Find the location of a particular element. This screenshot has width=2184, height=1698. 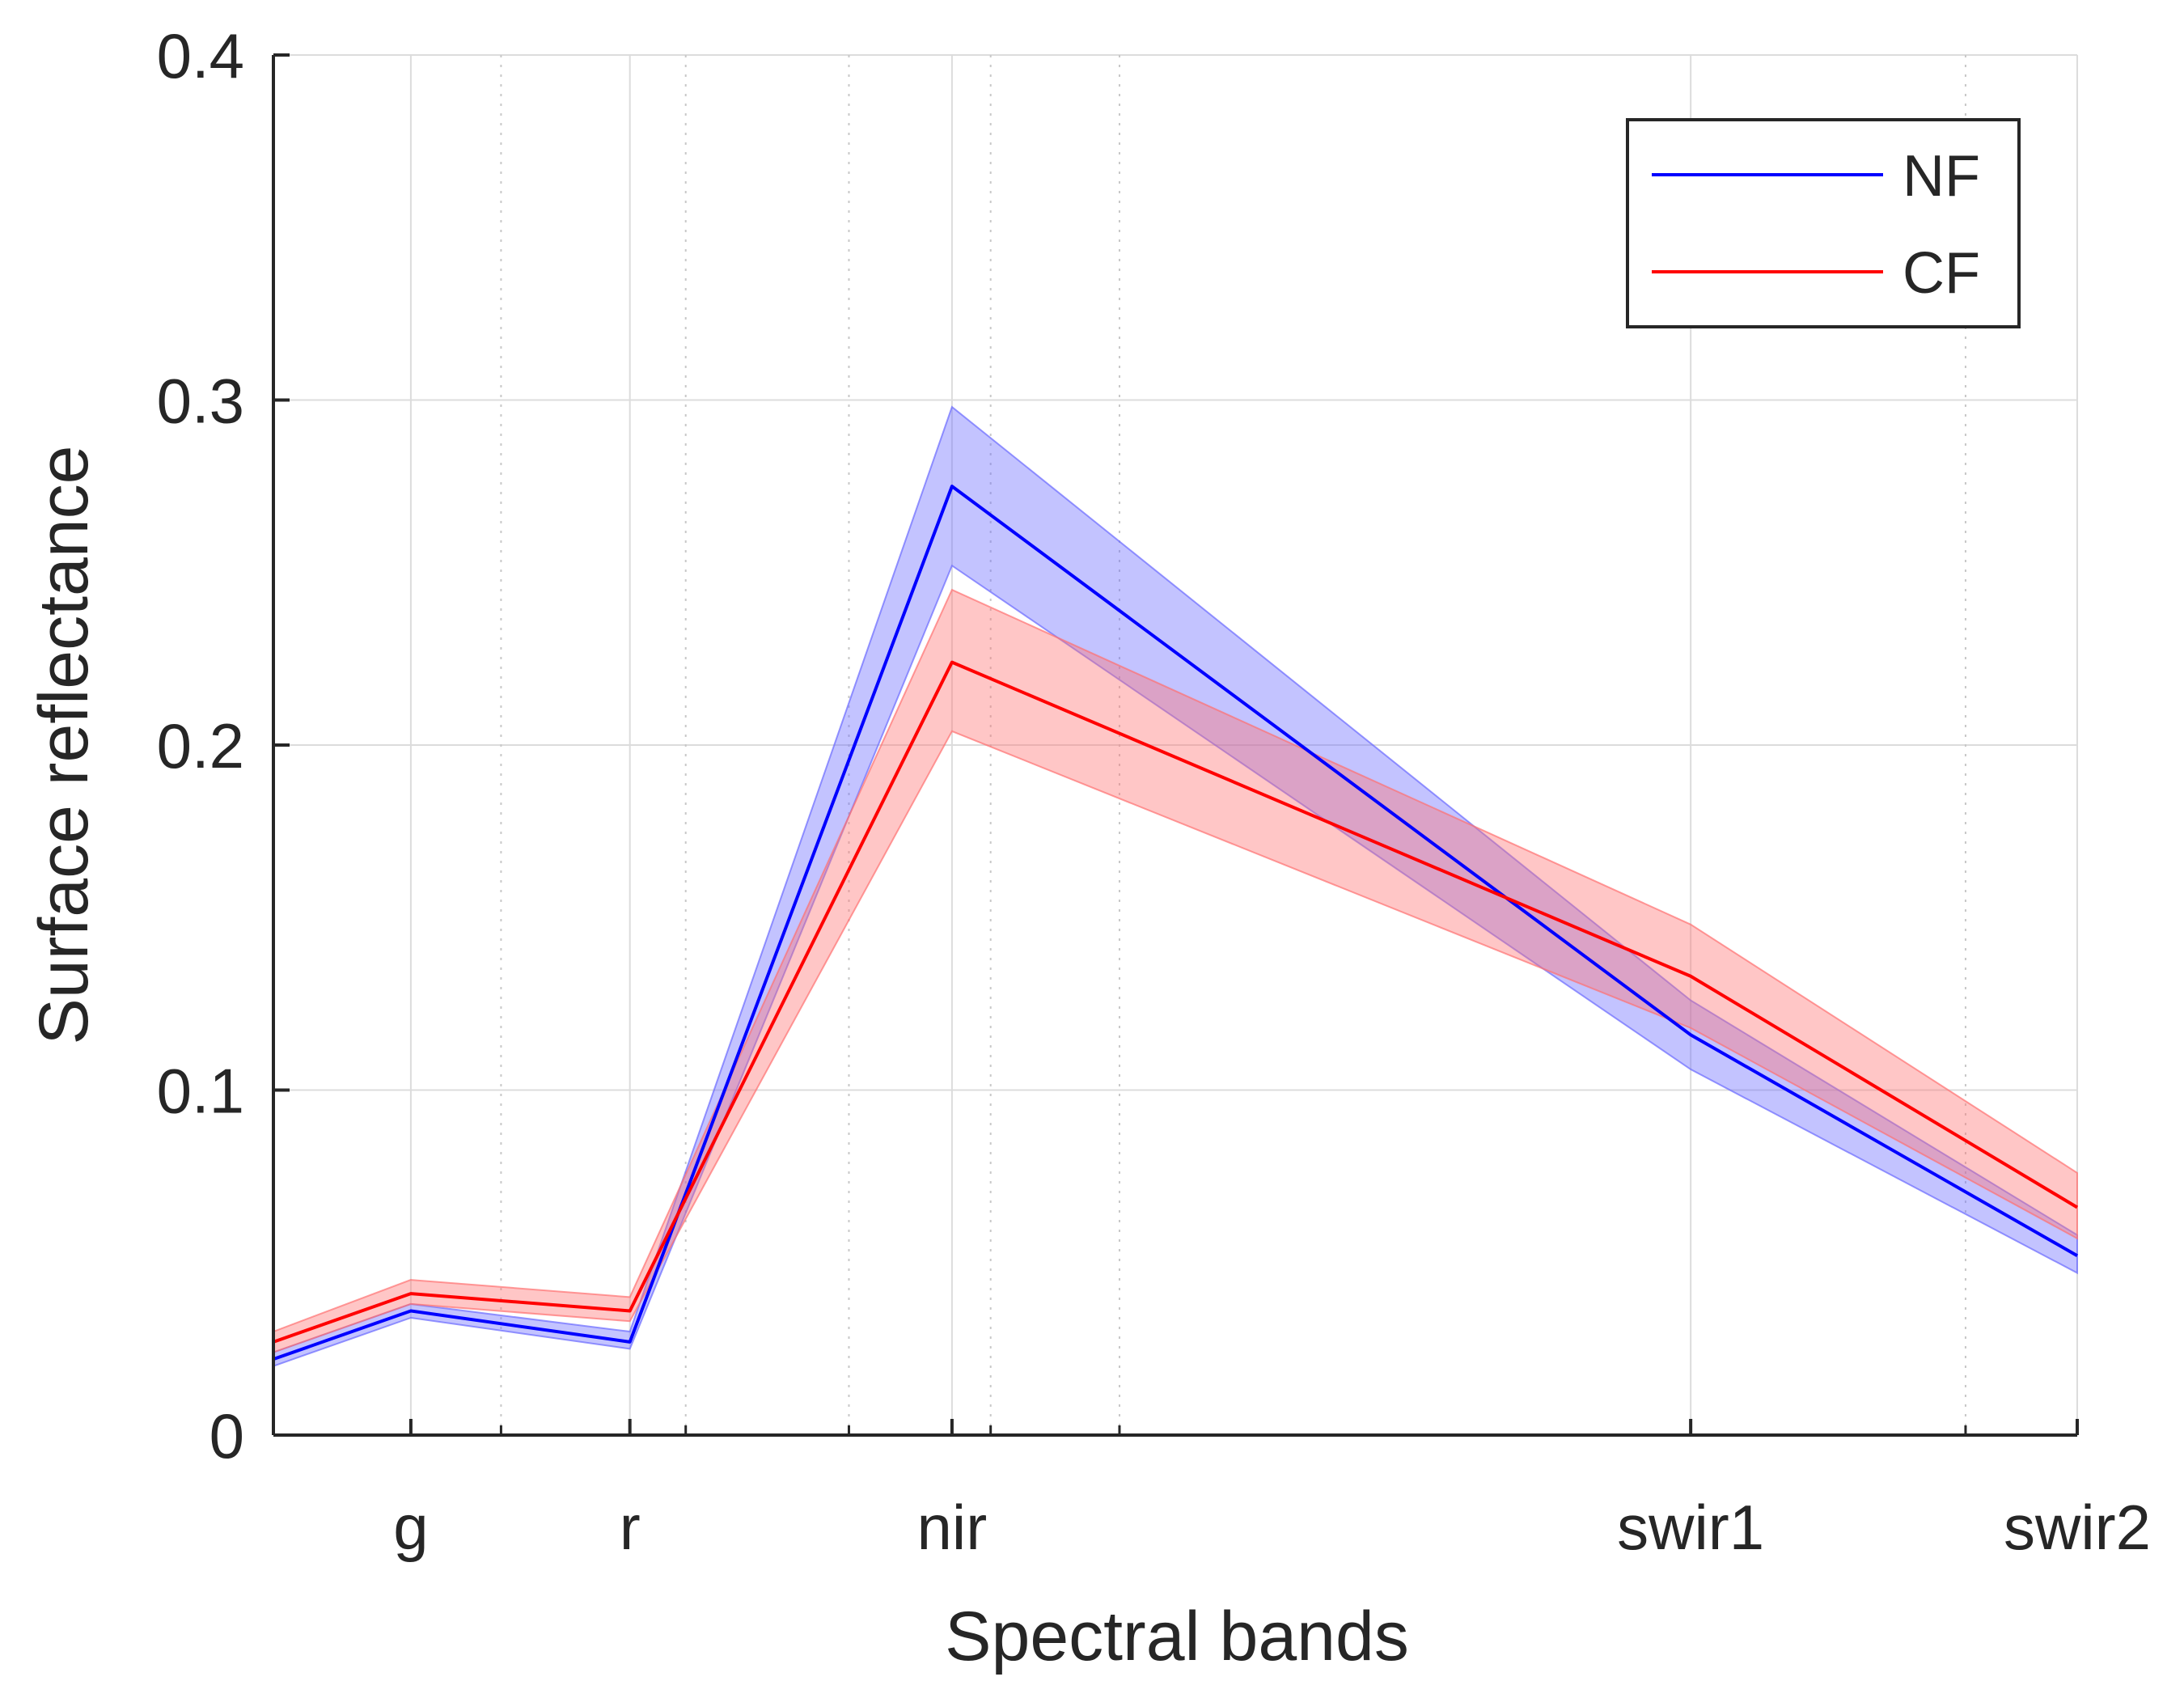

legend-label-nf: NF is located at coordinates (1942, 176).